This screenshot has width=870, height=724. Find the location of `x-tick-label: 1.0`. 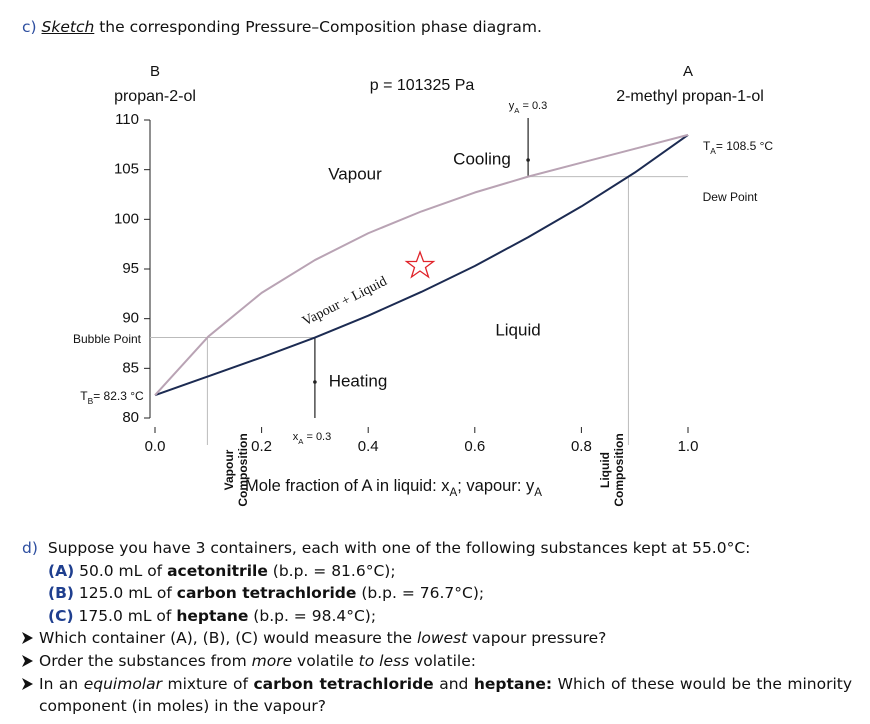

x-tick-label: 1.0 is located at coordinates (688, 446).